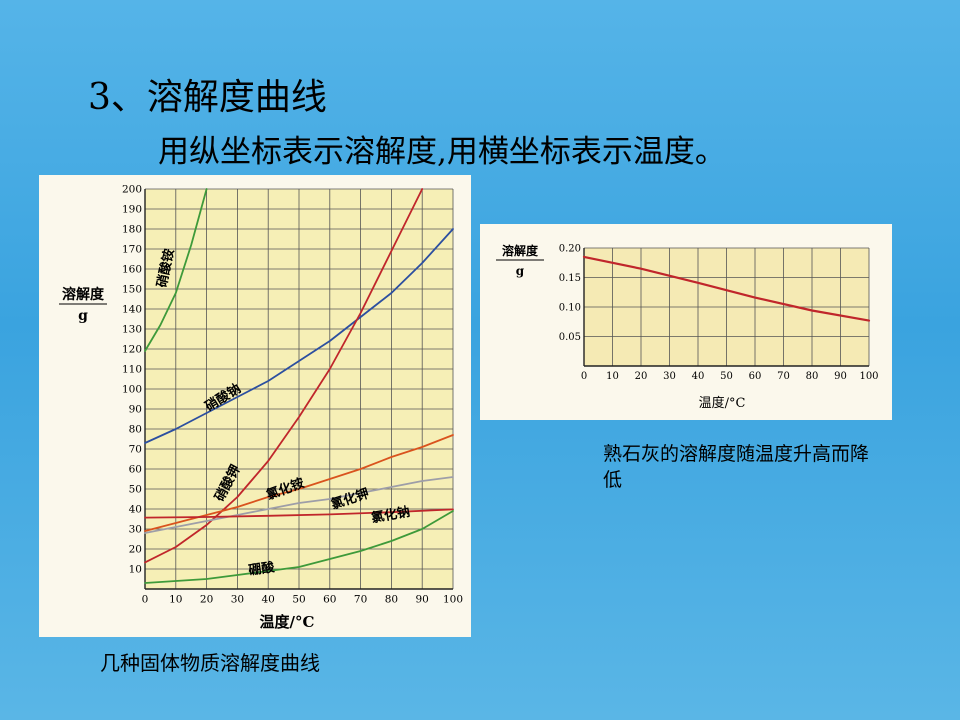 This screenshot has height=720, width=960. Describe the element at coordinates (132, 310) in the screenshot. I see `y-tick-label: 140` at that location.